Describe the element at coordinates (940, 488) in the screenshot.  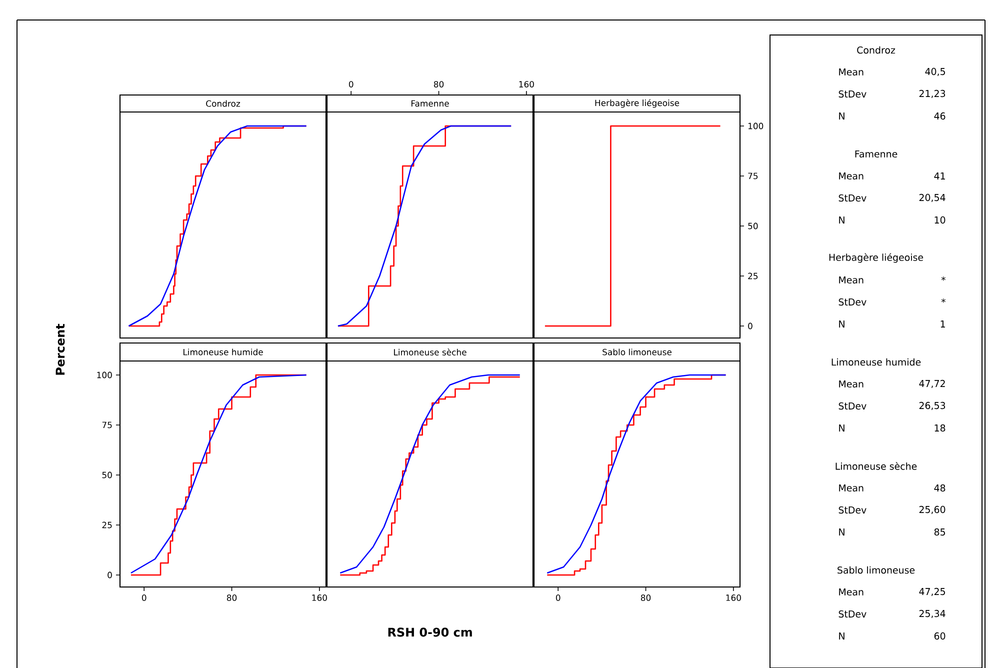
I see `text: 48` at that location.